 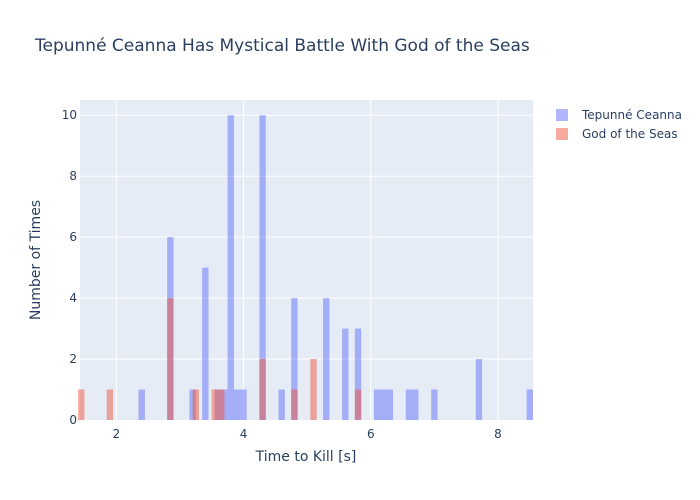 What do you see at coordinates (73, 176) in the screenshot?
I see `y-tick-label: 8` at bounding box center [73, 176].